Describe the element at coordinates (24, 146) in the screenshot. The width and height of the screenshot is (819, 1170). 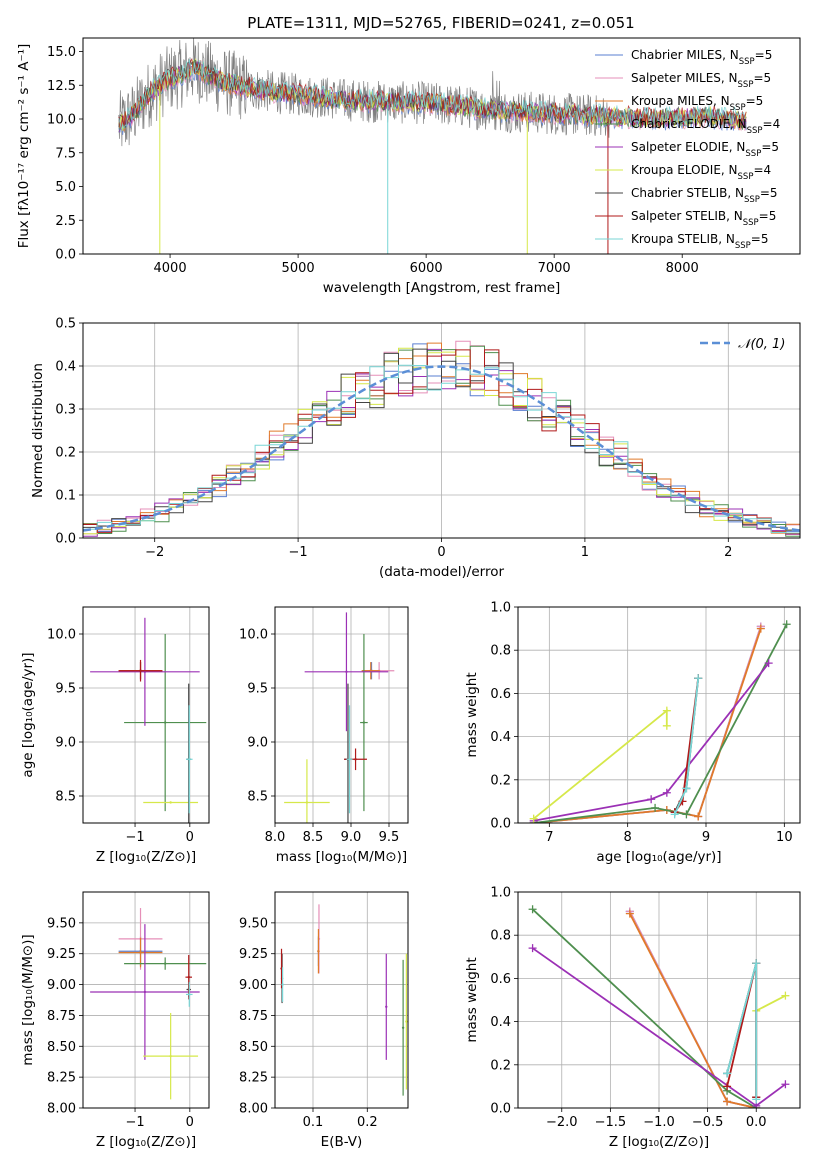
I see `y-axis-label: Flux [fλ10⁻¹⁷ erg cm⁻² s⁻¹ A⁻¹]` at that location.